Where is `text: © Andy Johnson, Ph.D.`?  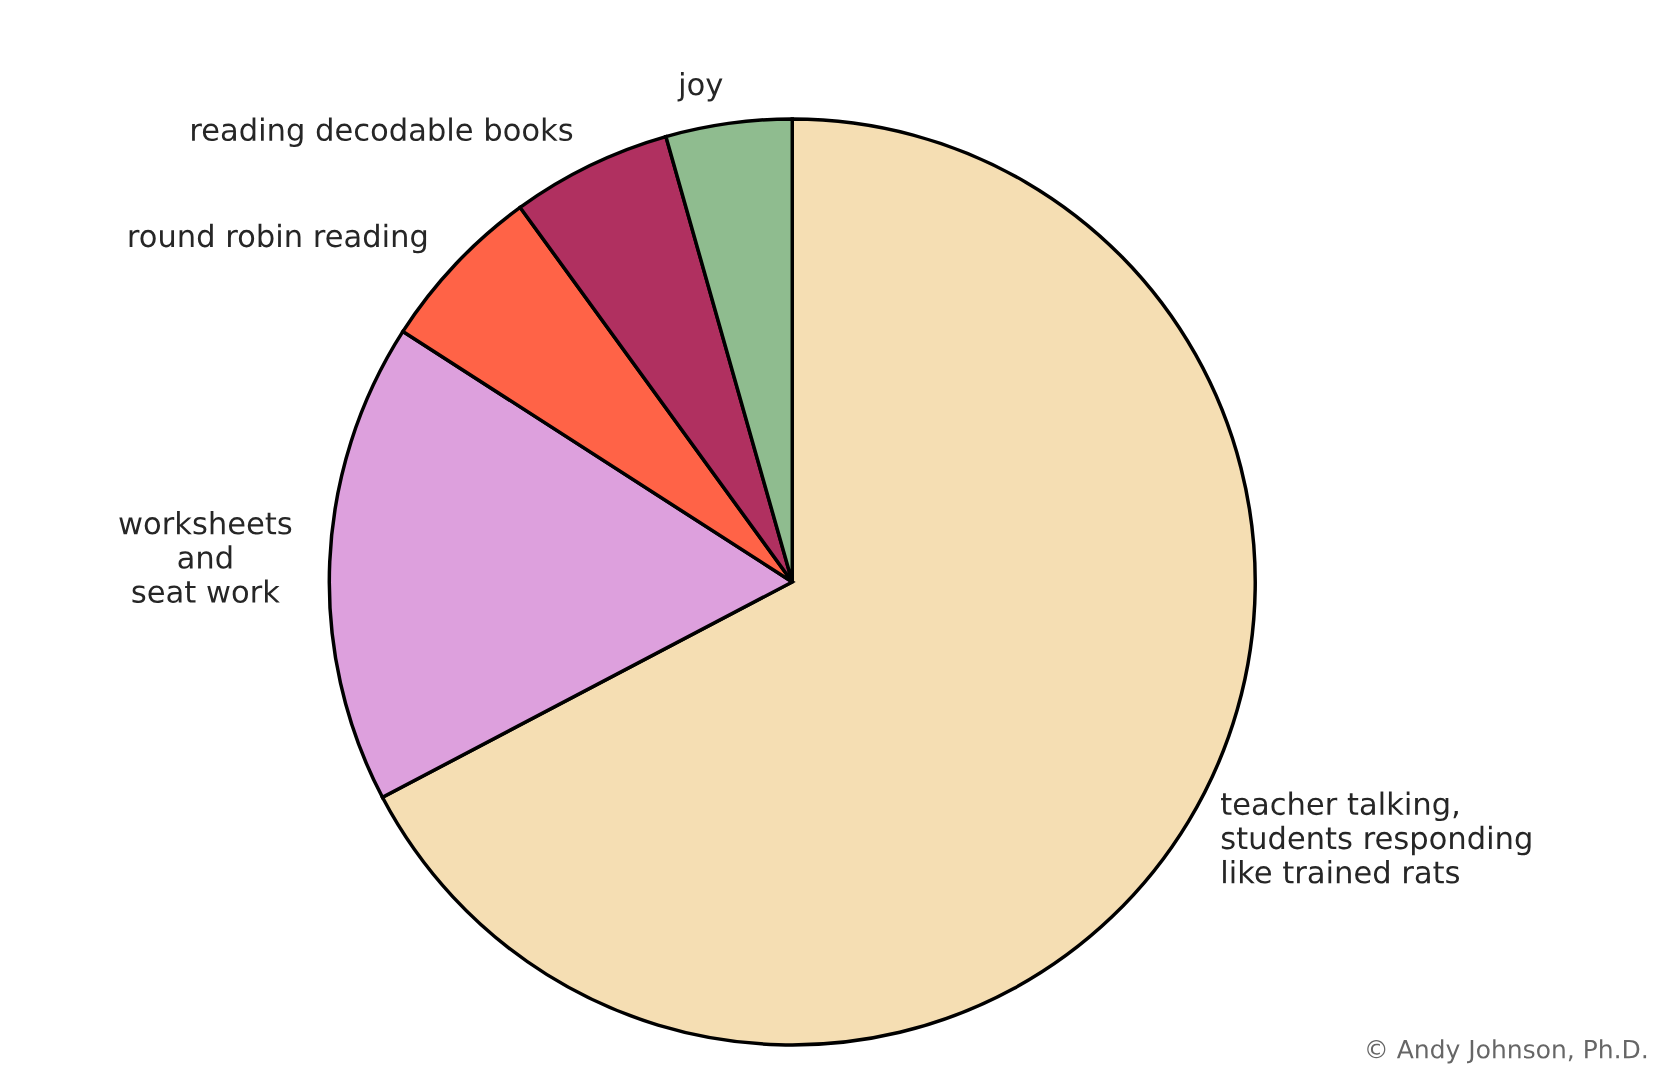
text: © Andy Johnson, Ph.D. is located at coordinates (1507, 1051).